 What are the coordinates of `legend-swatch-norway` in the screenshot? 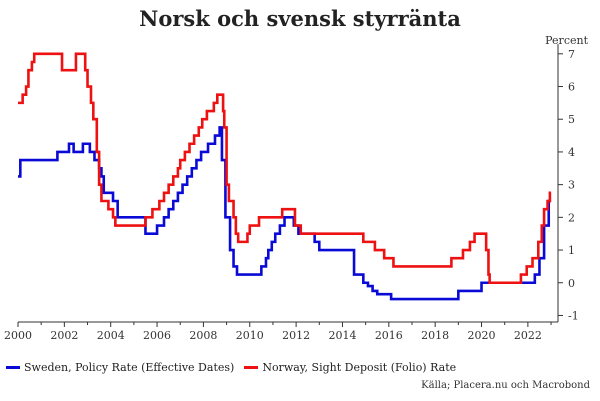 It's located at (251, 367).